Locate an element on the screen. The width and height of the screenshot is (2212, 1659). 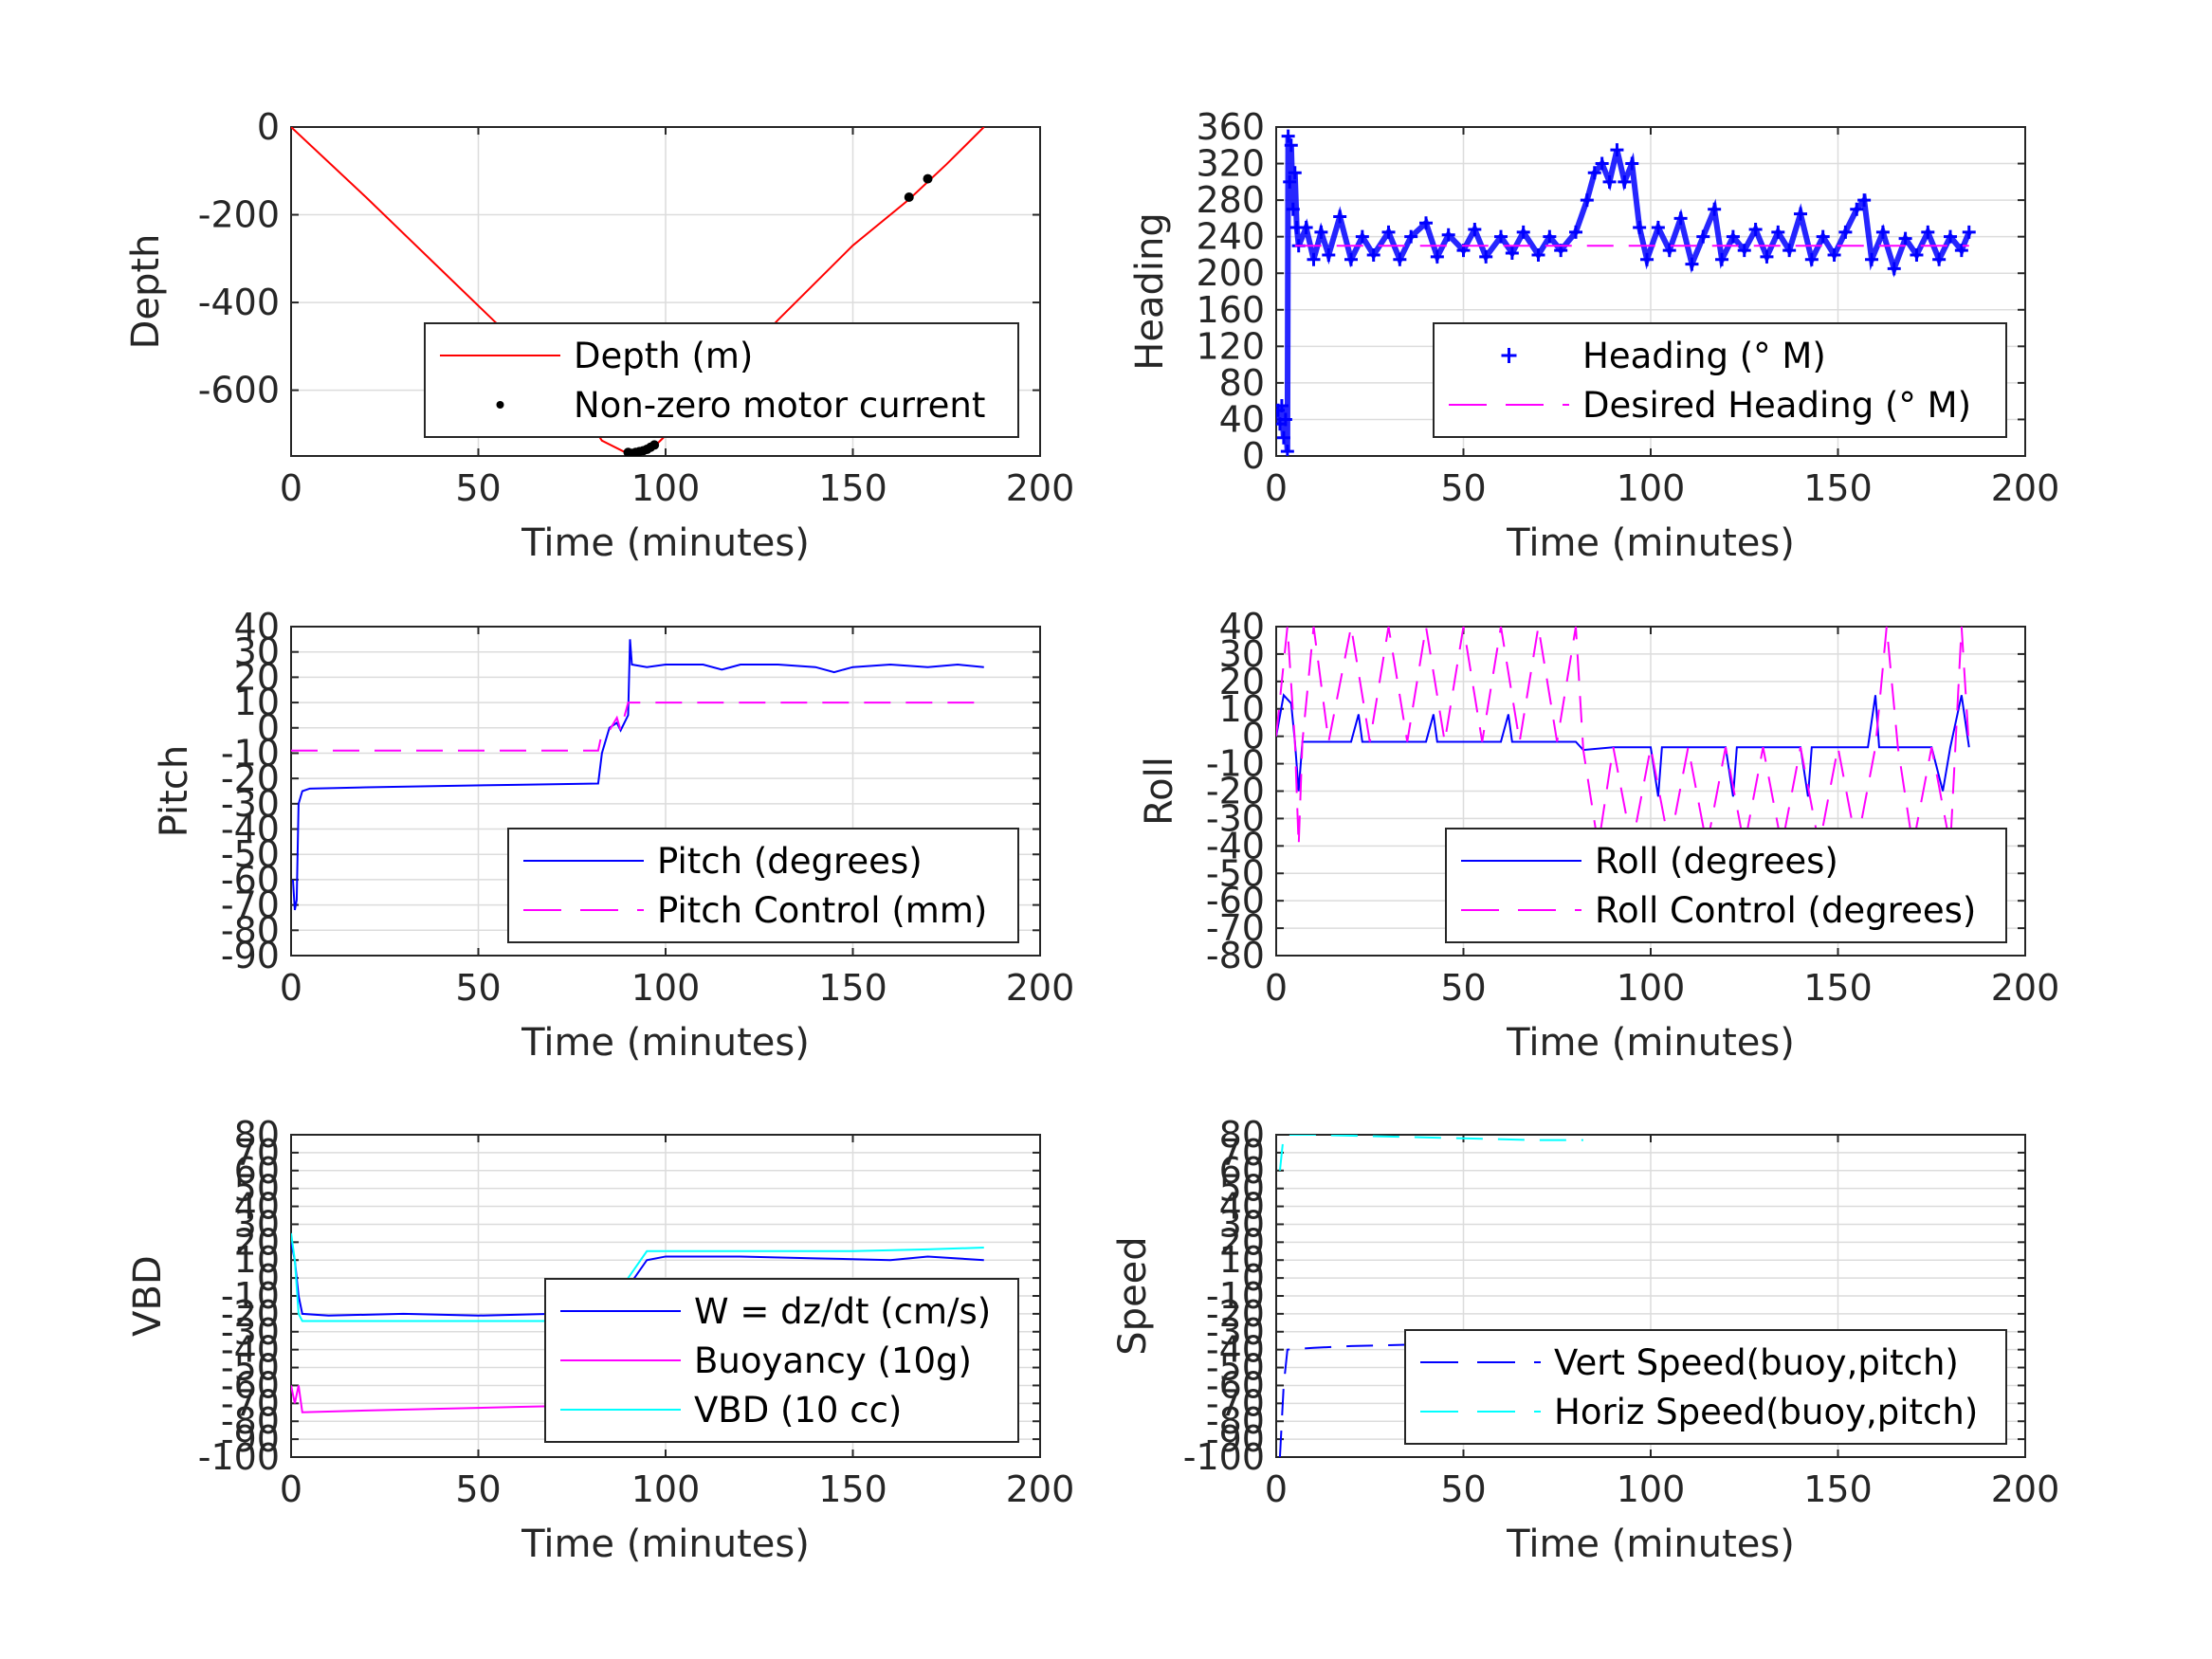
y-tick-label: 120 is located at coordinates (1230, 346).